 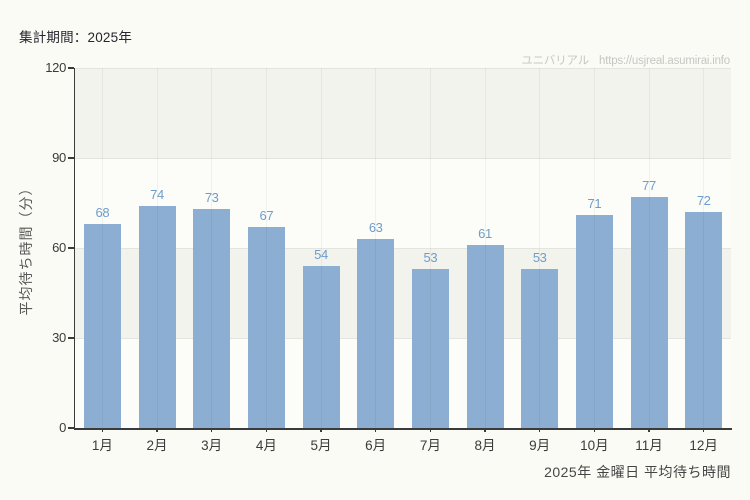 What do you see at coordinates (102, 212) in the screenshot?
I see `bar-value-label: 68` at bounding box center [102, 212].